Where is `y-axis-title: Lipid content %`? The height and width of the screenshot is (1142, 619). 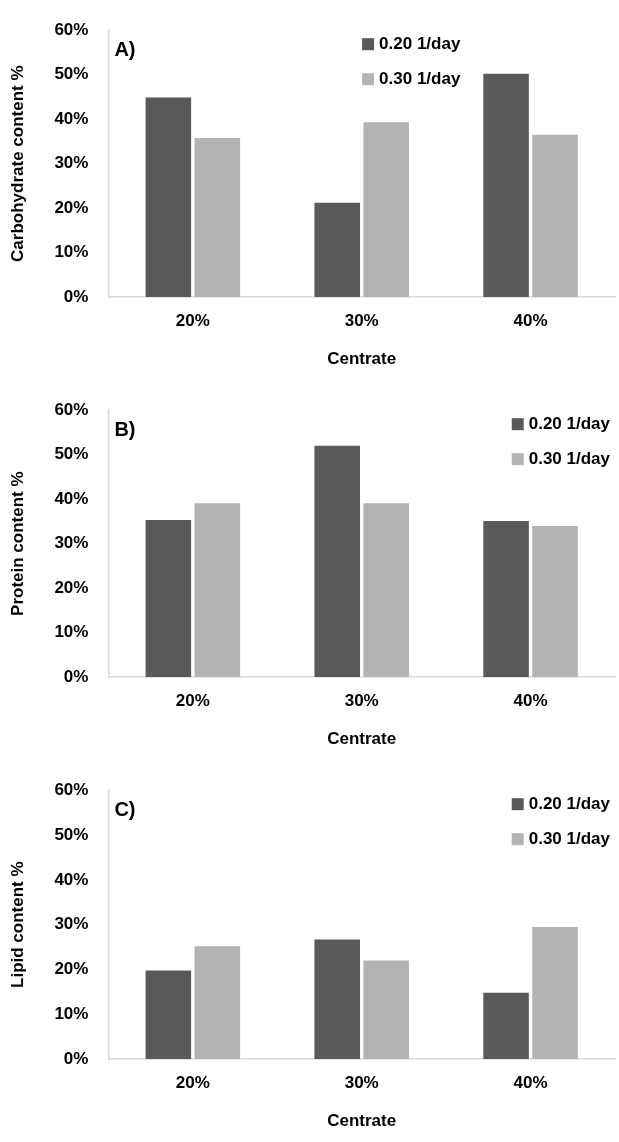 y-axis-title: Lipid content % is located at coordinates (17, 924).